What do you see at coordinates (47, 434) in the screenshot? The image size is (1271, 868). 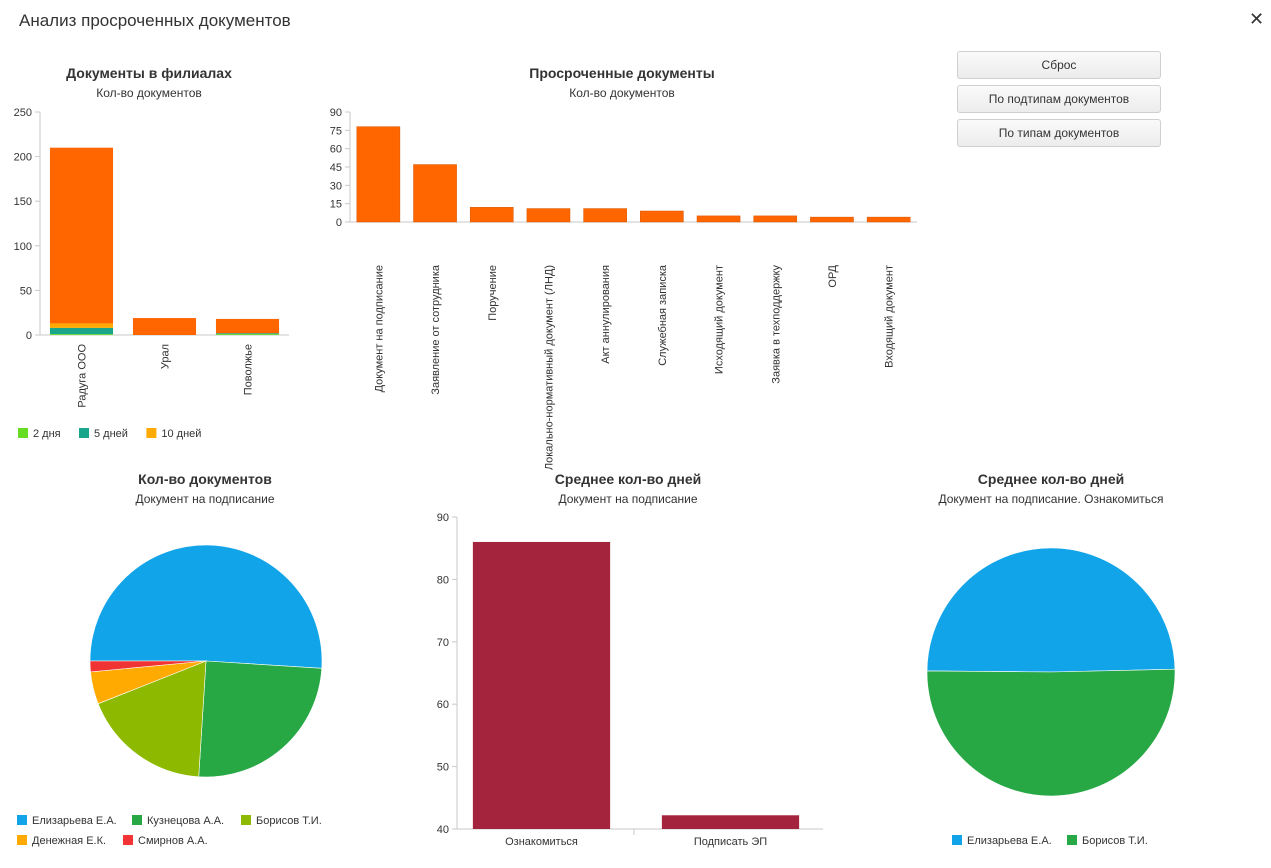 I see `branches-legend-label: 2 дня` at bounding box center [47, 434].